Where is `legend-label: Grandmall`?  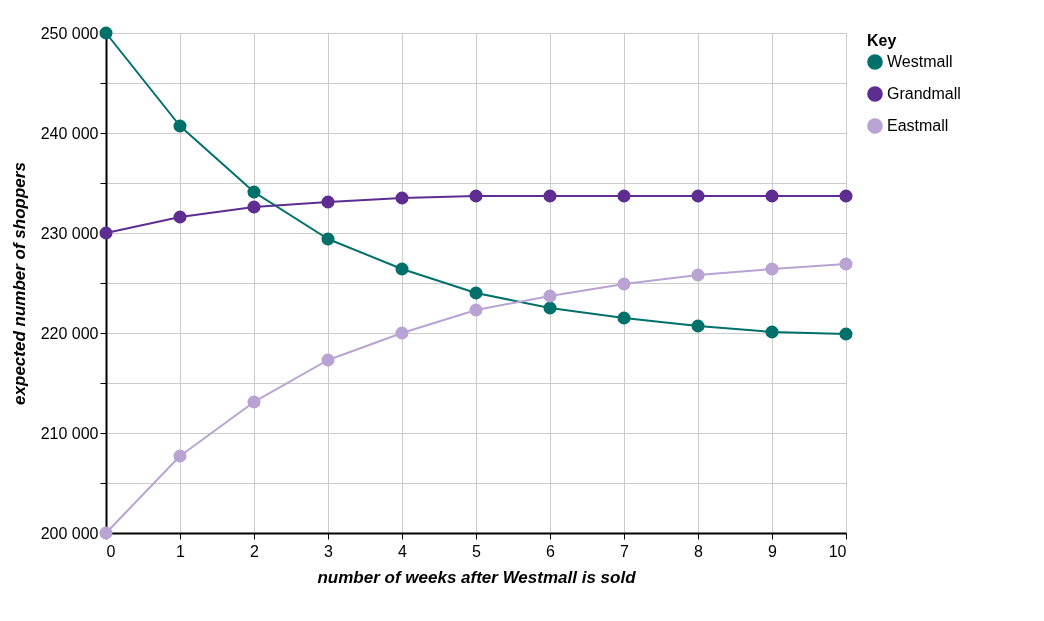 legend-label: Grandmall is located at coordinates (924, 93).